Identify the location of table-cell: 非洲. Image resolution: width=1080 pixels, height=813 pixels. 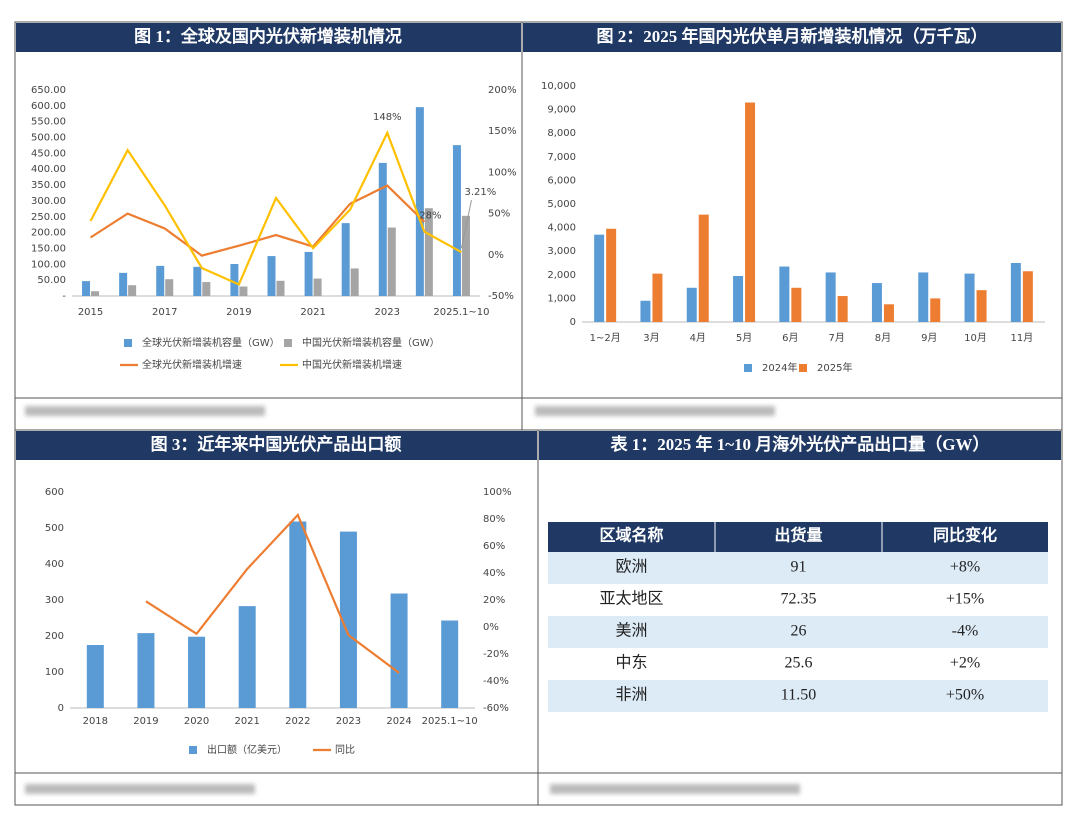
(631, 695).